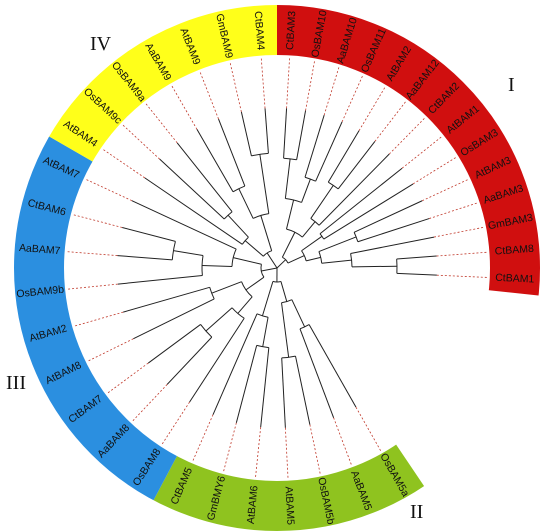 The height and width of the screenshot is (531, 550). Describe the element at coordinates (511, 85) in the screenshot. I see `group-label-i: I` at that location.